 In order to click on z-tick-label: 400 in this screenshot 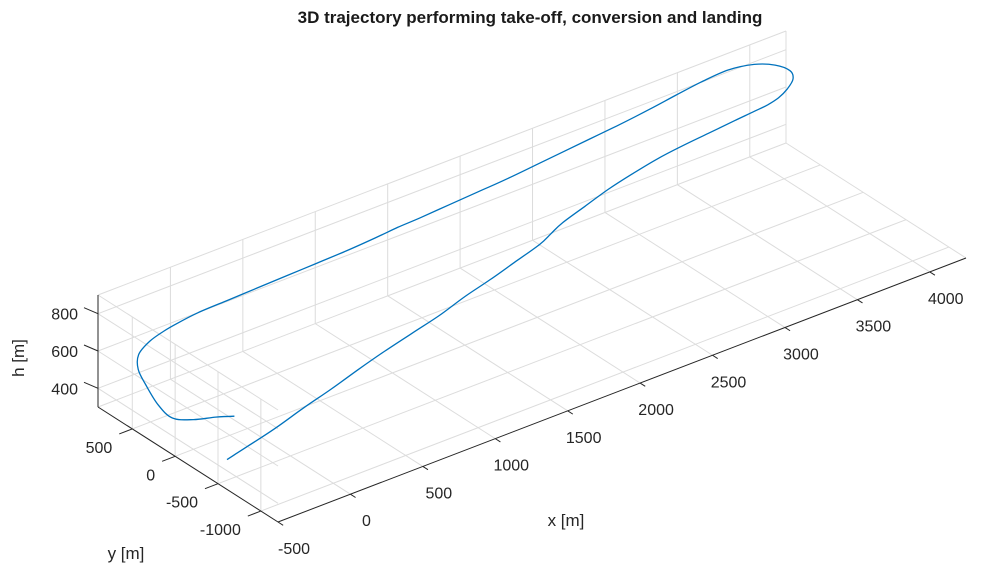, I will do `click(64, 389)`.